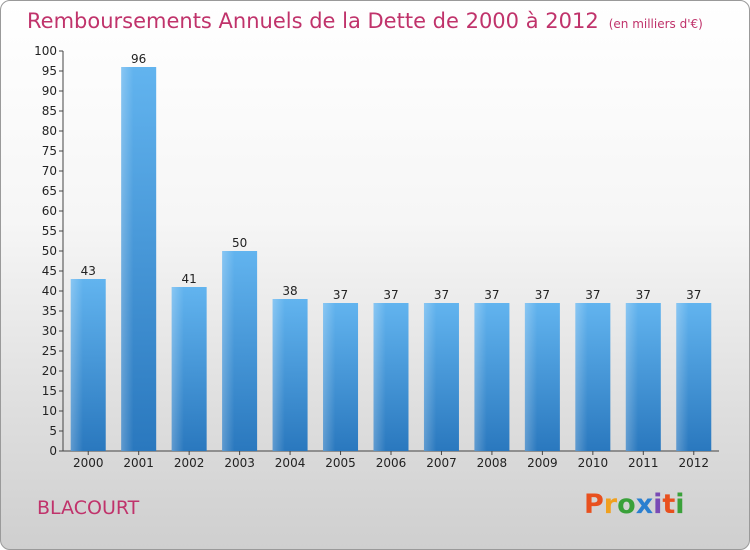  What do you see at coordinates (441, 463) in the screenshot?
I see `x-tick-label: 2007` at bounding box center [441, 463].